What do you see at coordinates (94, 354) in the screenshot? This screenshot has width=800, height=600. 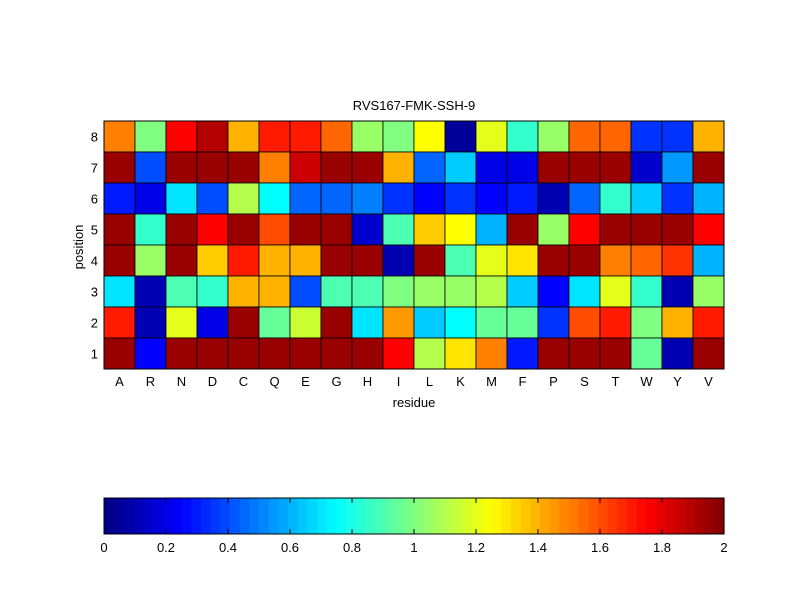 I see `y-tick-label: 1` at bounding box center [94, 354].